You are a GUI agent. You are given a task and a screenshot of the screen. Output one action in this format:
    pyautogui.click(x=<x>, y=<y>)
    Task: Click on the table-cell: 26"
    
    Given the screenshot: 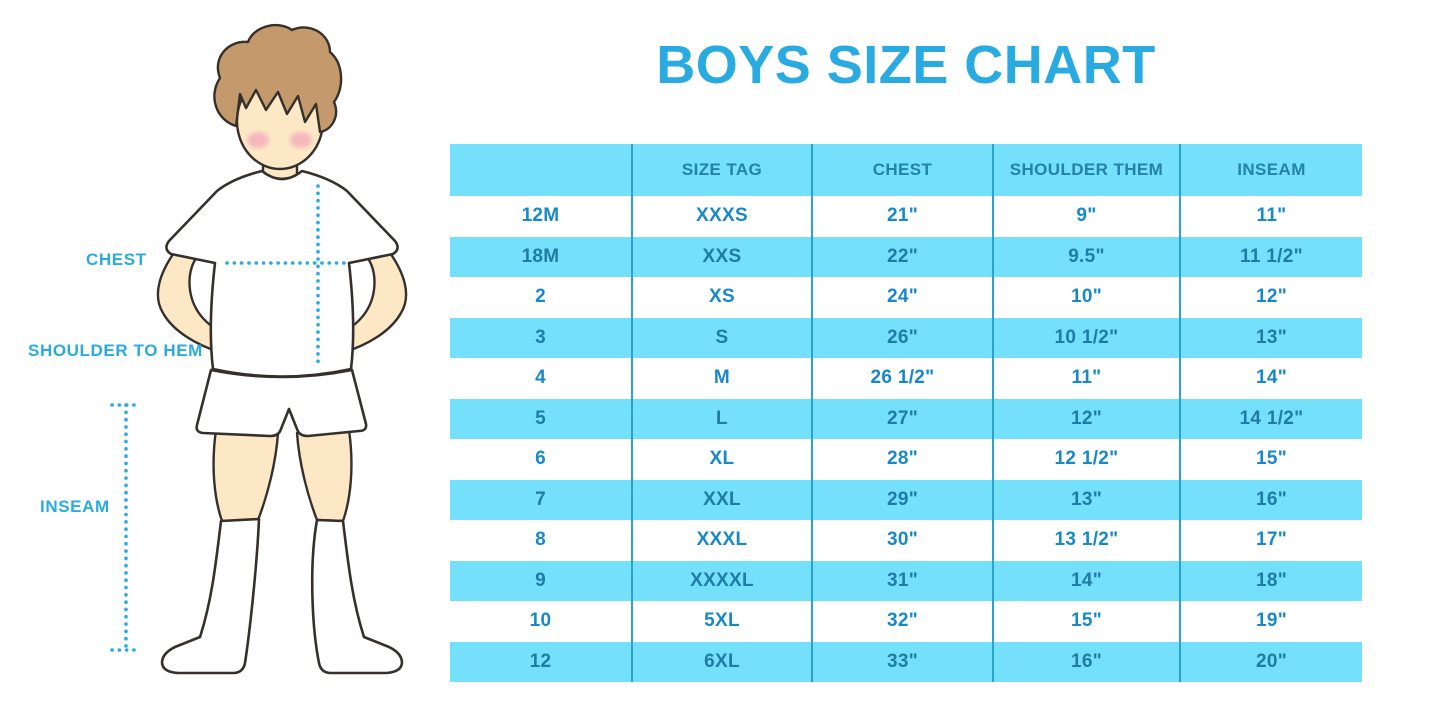 What is the action you would take?
    pyautogui.click(x=902, y=337)
    